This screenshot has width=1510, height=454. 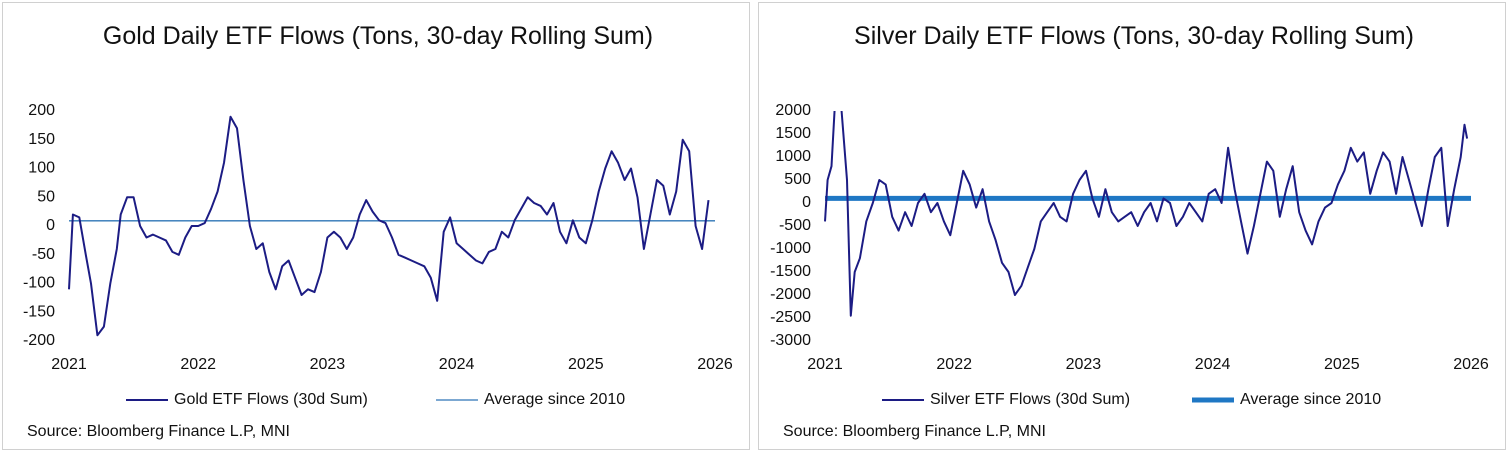 What do you see at coordinates (790, 248) in the screenshot?
I see `y-tick-label: -1000` at bounding box center [790, 248].